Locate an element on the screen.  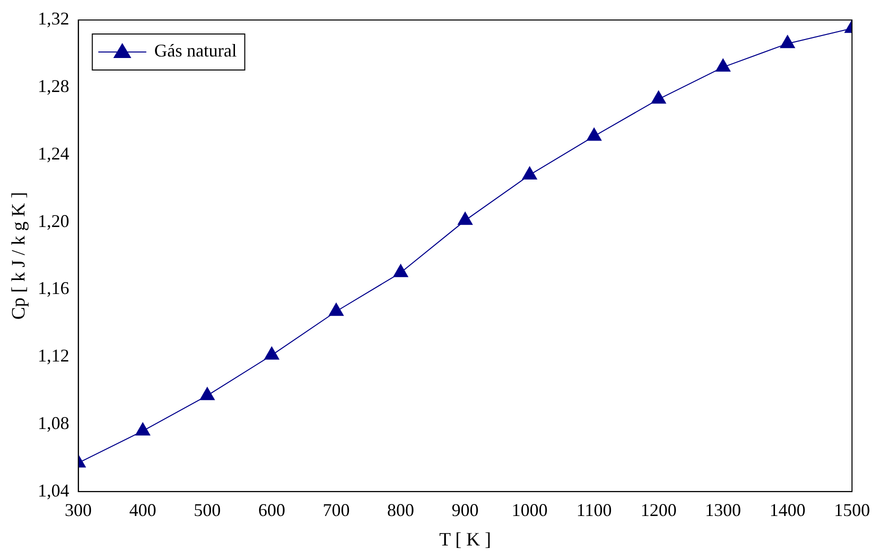
x-tick-label: 900 is located at coordinates (465, 510).